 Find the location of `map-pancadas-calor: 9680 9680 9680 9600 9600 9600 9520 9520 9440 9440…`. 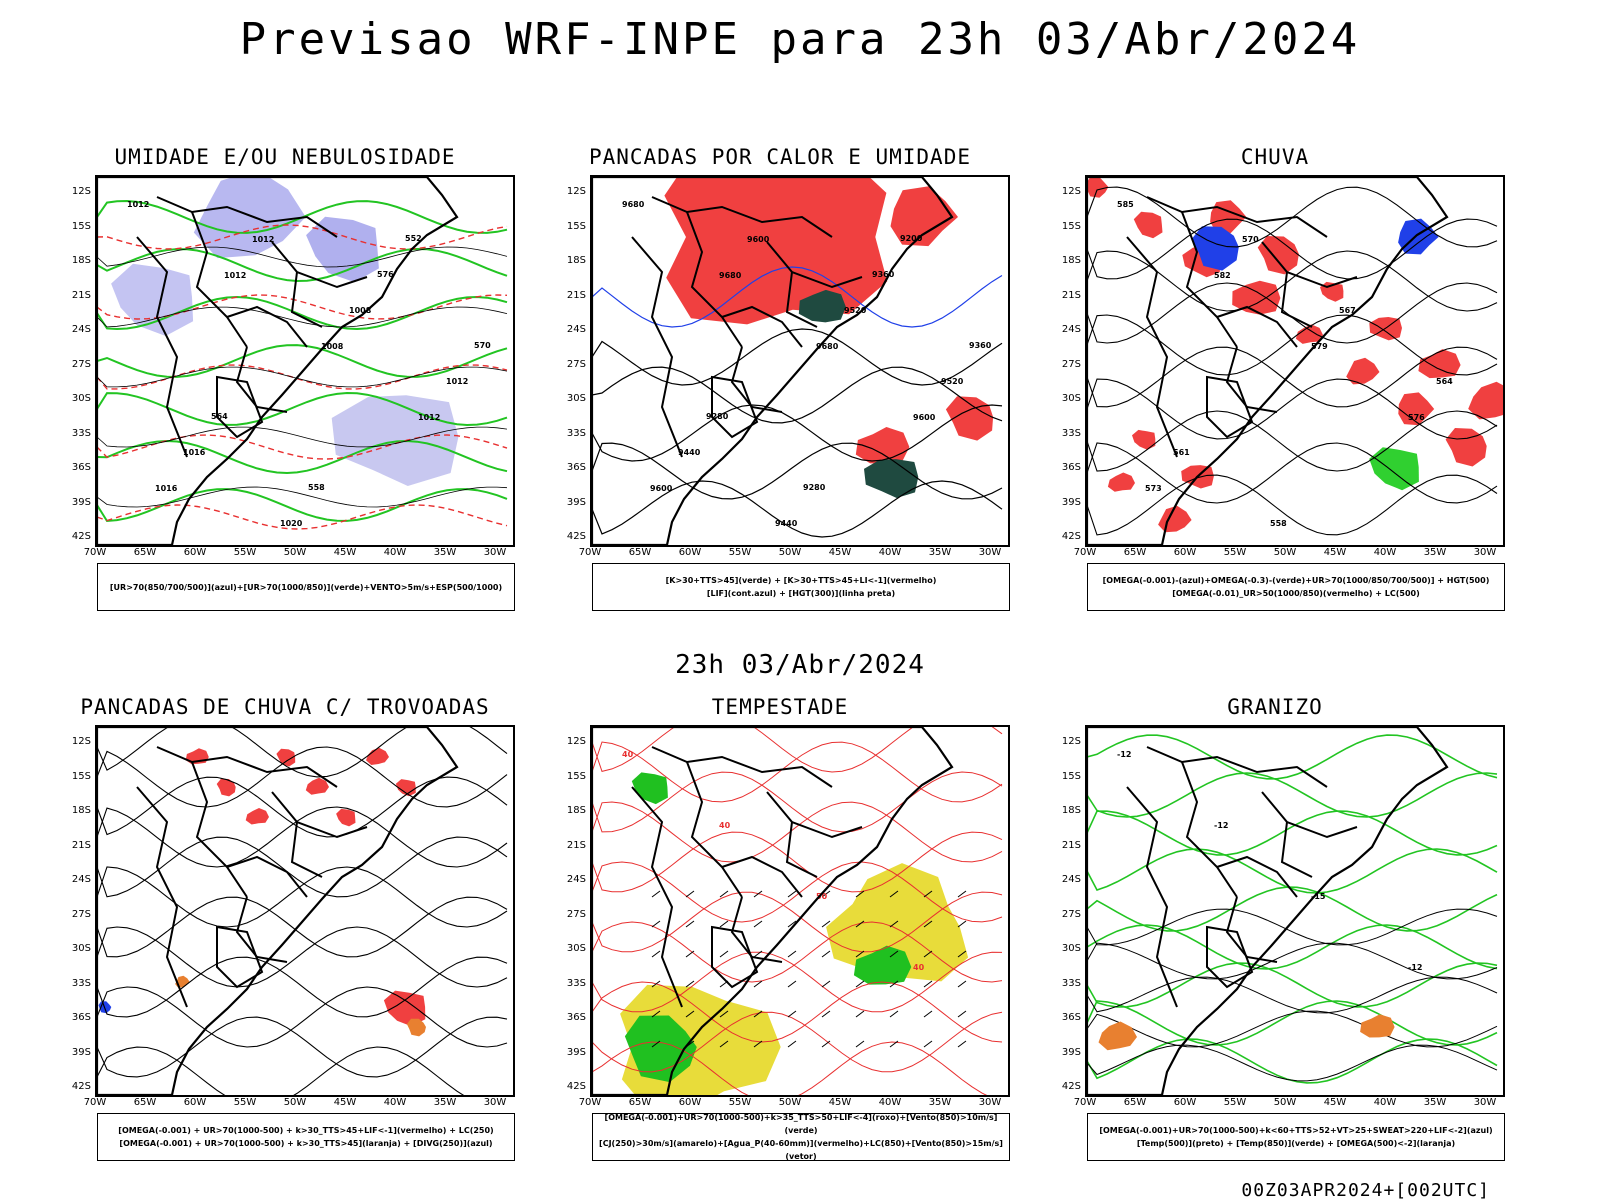

map-pancadas-calor: 9680 9680 9680 9600 9600 9600 9520 9520 9440 9440… is located at coordinates (800, 361).